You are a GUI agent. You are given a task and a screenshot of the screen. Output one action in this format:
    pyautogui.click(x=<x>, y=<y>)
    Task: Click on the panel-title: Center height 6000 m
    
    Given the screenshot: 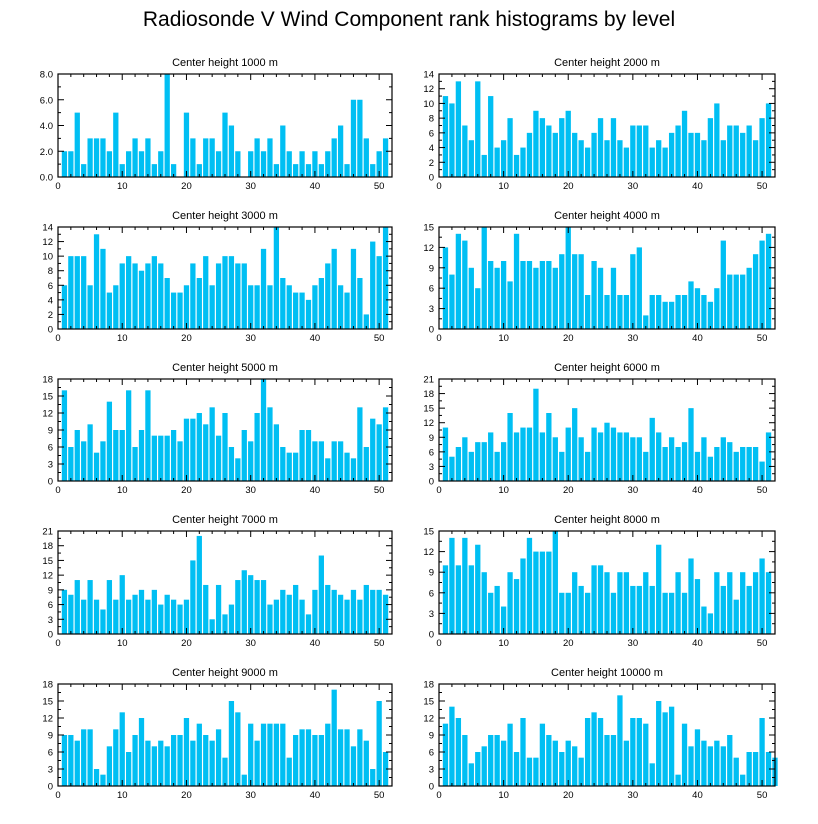 What is the action you would take?
    pyautogui.click(x=607, y=368)
    